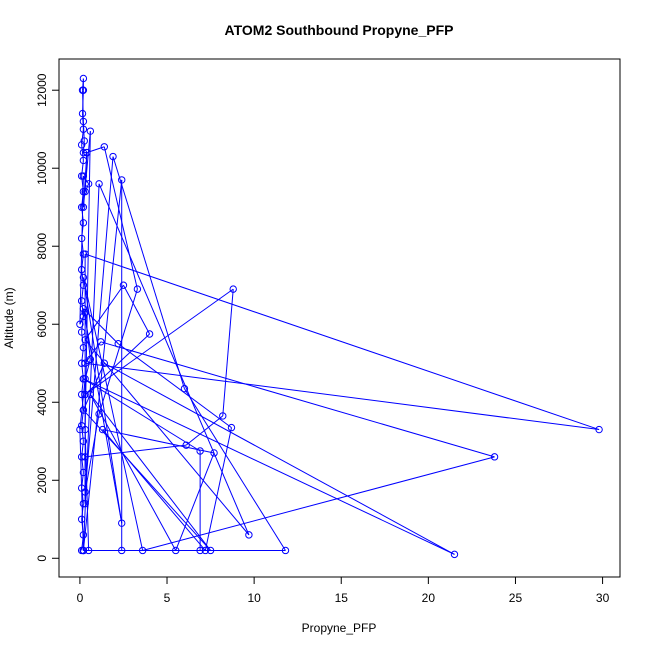 Image resolution: width=650 pixels, height=650 pixels. What do you see at coordinates (167, 598) in the screenshot?
I see `x-tick-label: 5` at bounding box center [167, 598].